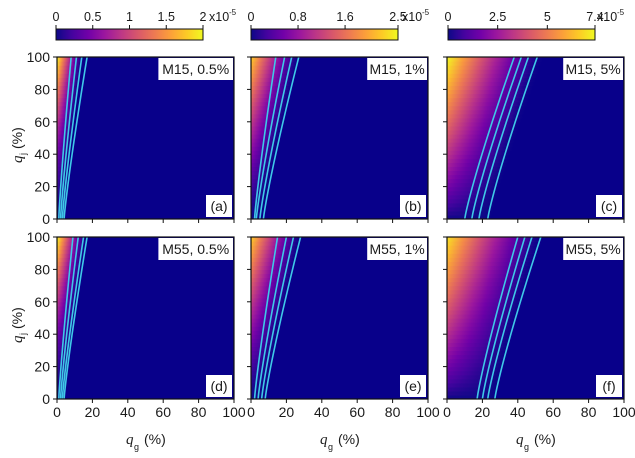  I want to click on x-axis-label-2: q g (%), so click(340, 441).